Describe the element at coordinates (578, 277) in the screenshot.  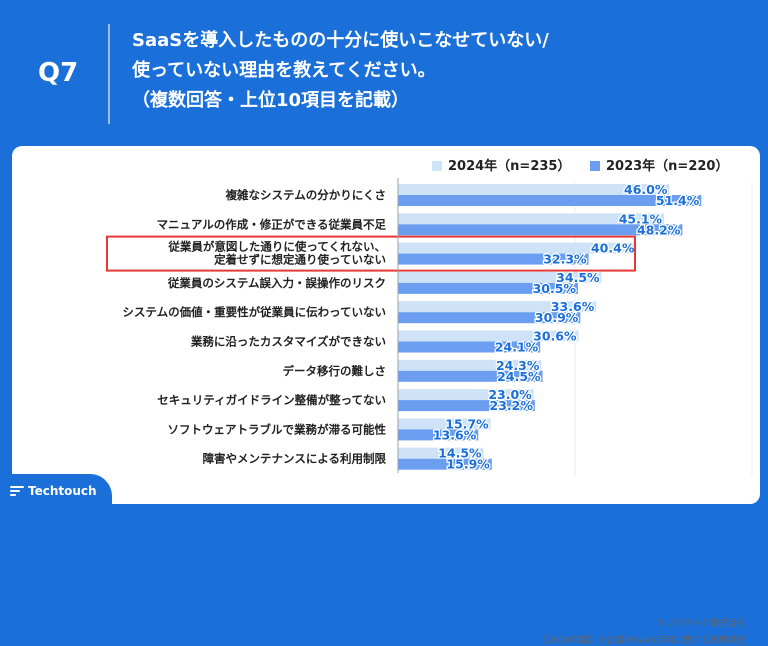
I see `data-label-0-3: 34.5%` at that location.